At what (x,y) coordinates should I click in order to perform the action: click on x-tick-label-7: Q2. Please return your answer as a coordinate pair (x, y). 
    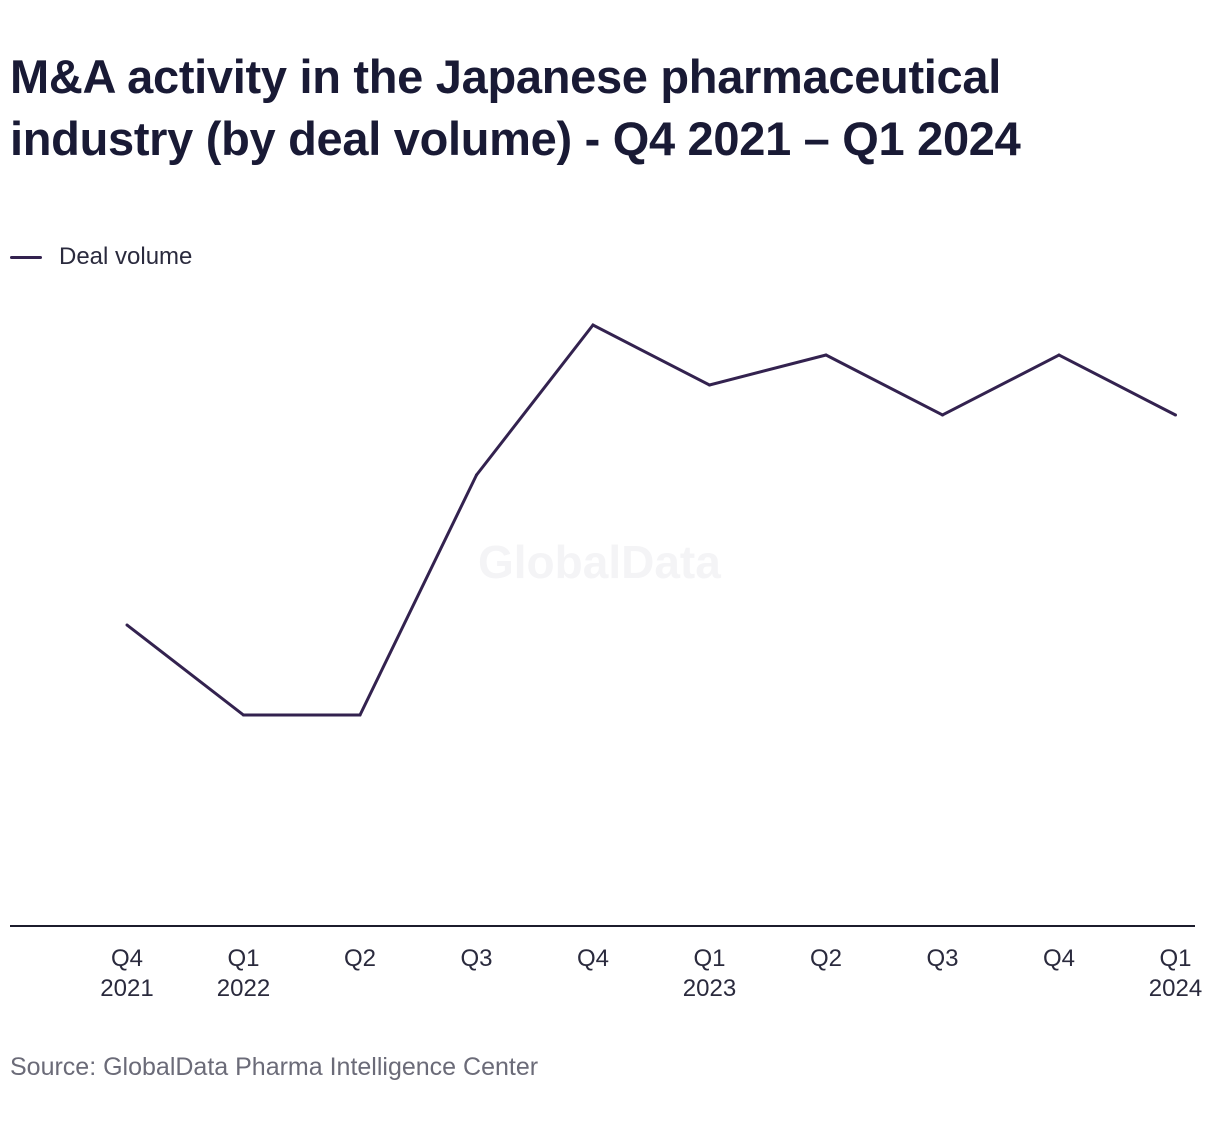
    Looking at the image, I should click on (826, 958).